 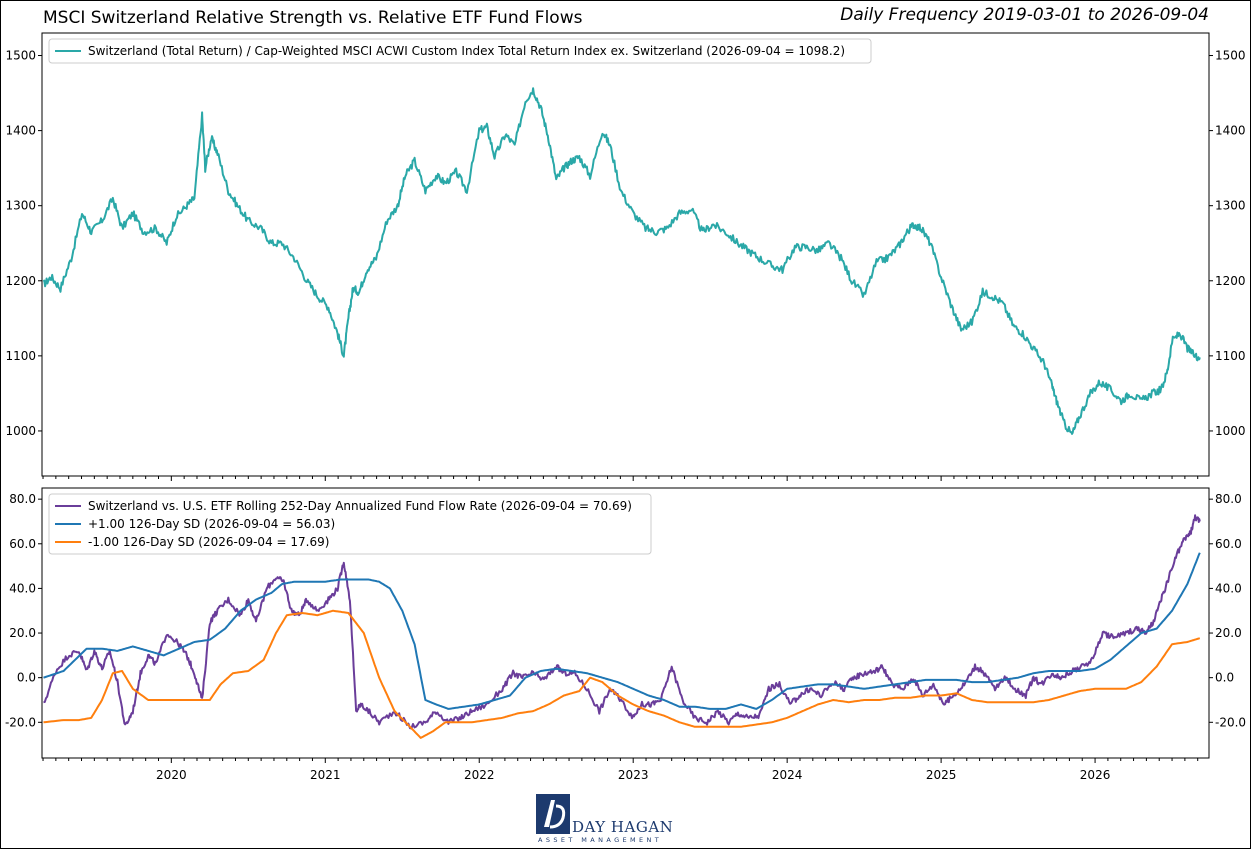 What do you see at coordinates (208, 542) in the screenshot?
I see `legend-label: -1.00 126-Day SD (2026-09-04 = 17.69)` at bounding box center [208, 542].